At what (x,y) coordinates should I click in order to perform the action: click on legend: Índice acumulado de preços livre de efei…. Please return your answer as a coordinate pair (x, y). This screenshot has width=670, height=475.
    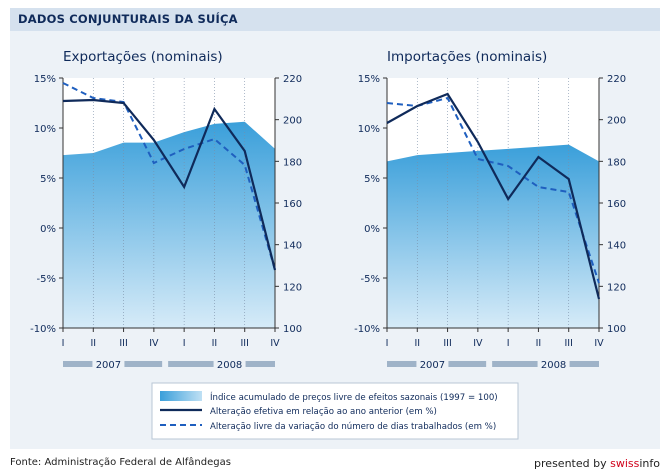
    Looking at the image, I should click on (335, 411).